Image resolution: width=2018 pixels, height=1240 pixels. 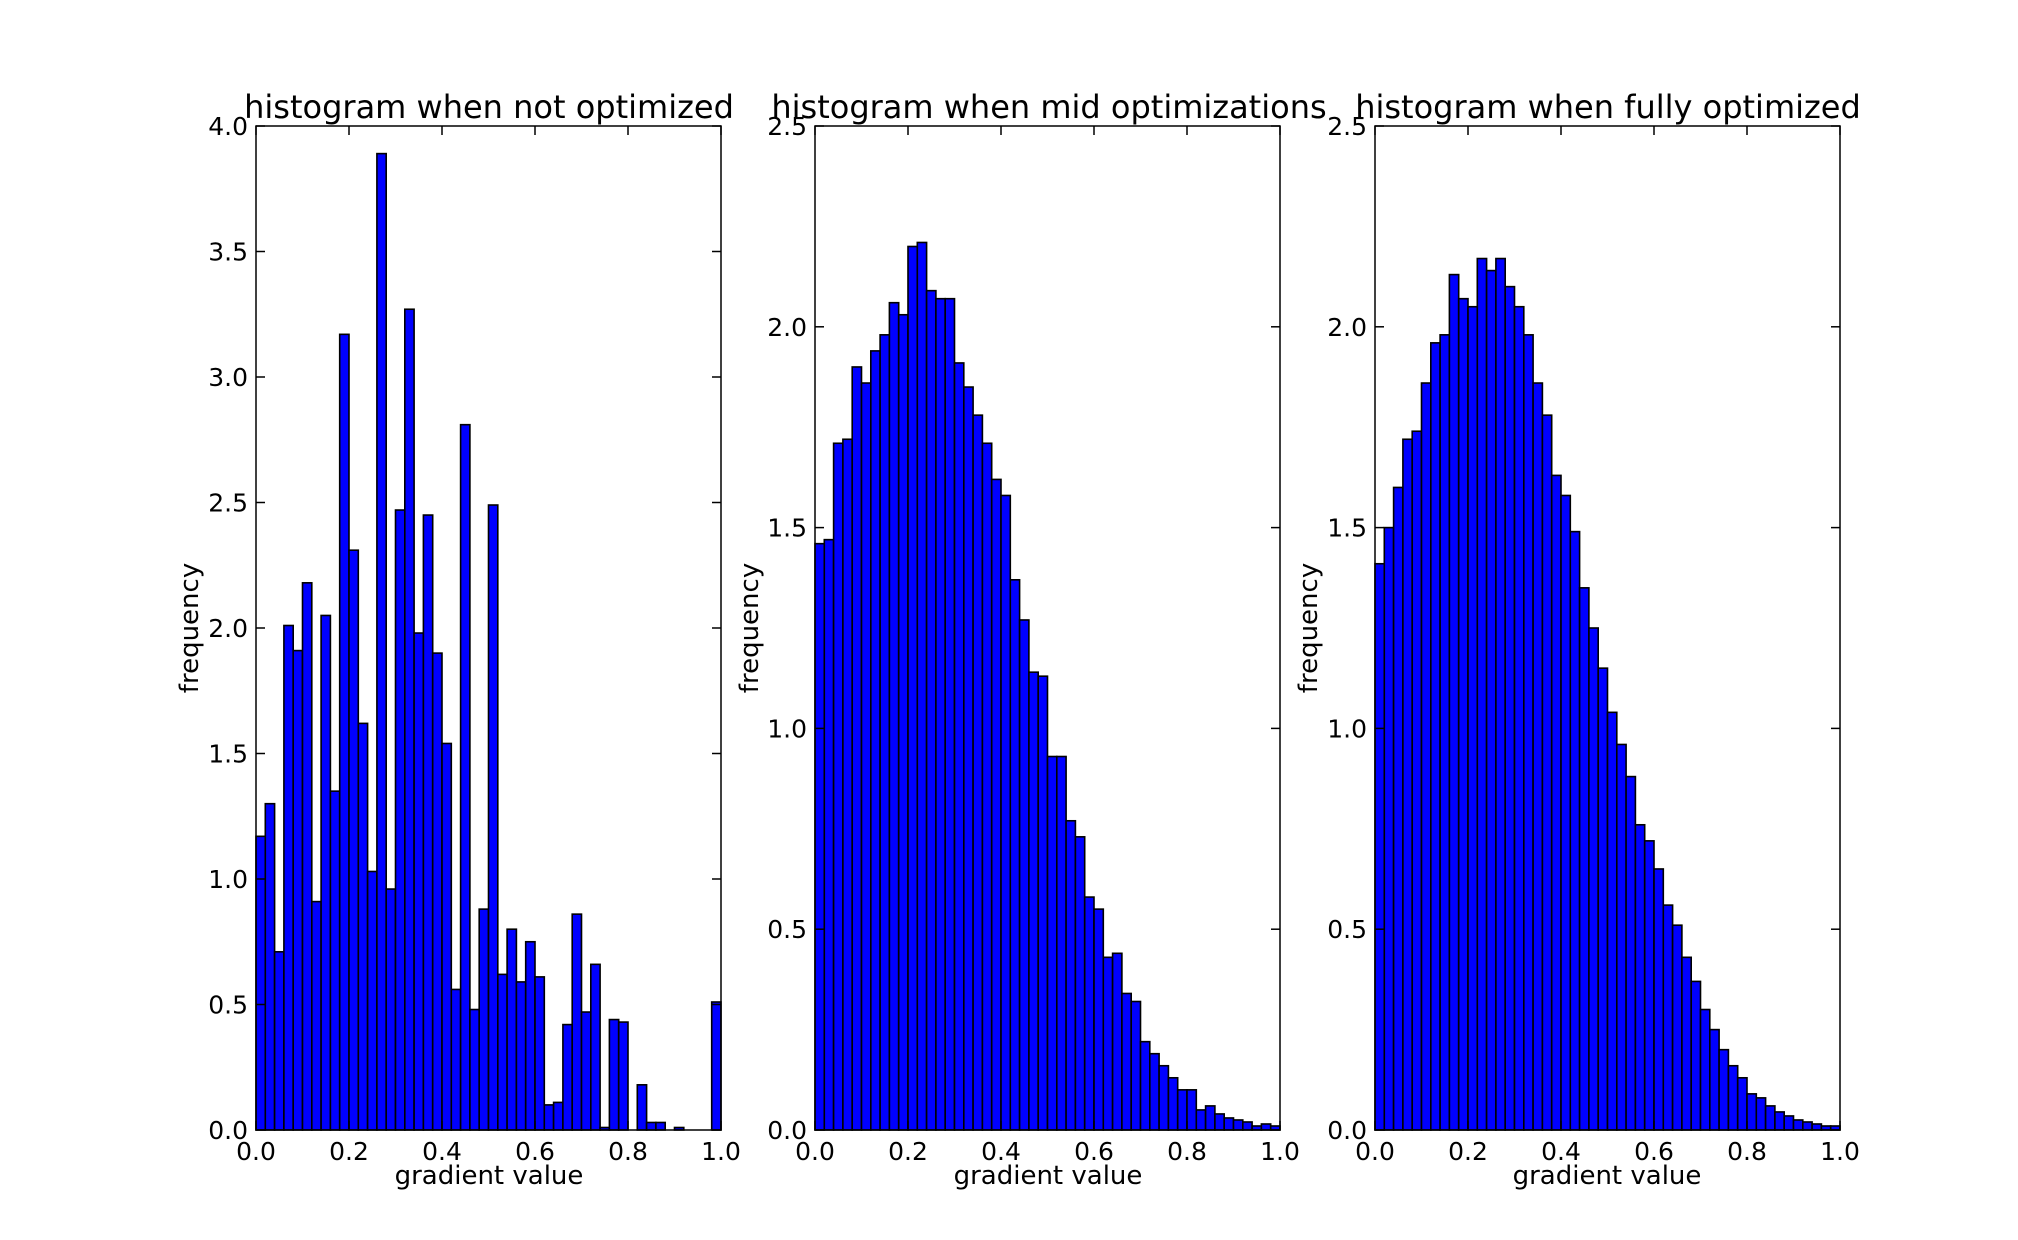 I want to click on chart-title: histogram when fully optimized, so click(x=1608, y=107).